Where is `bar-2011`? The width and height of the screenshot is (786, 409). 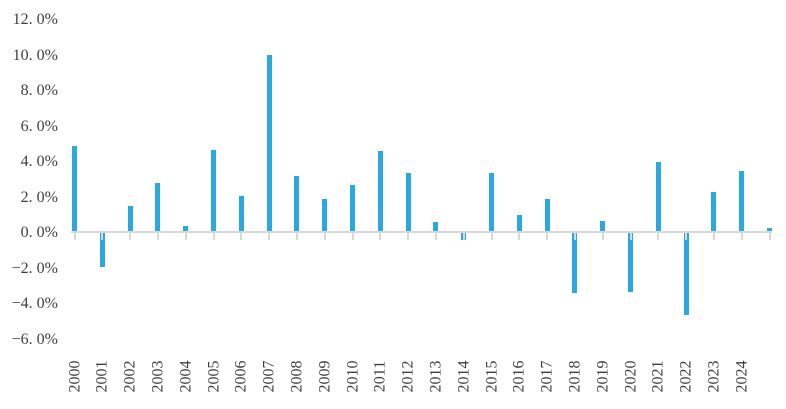
bar-2011 is located at coordinates (380, 192).